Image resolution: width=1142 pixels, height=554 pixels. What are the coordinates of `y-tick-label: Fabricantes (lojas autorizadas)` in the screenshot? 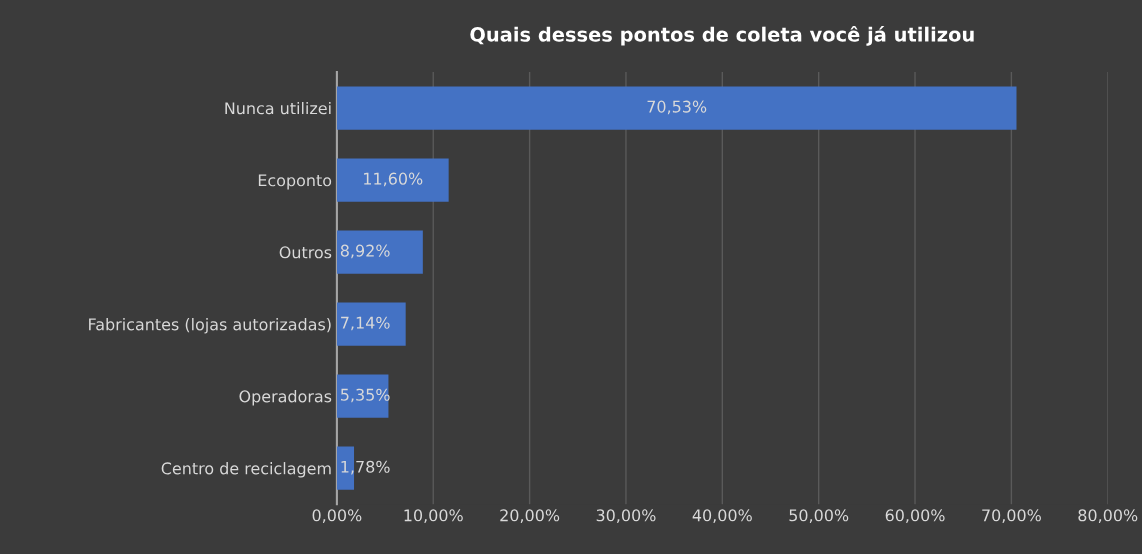 It's located at (210, 326).